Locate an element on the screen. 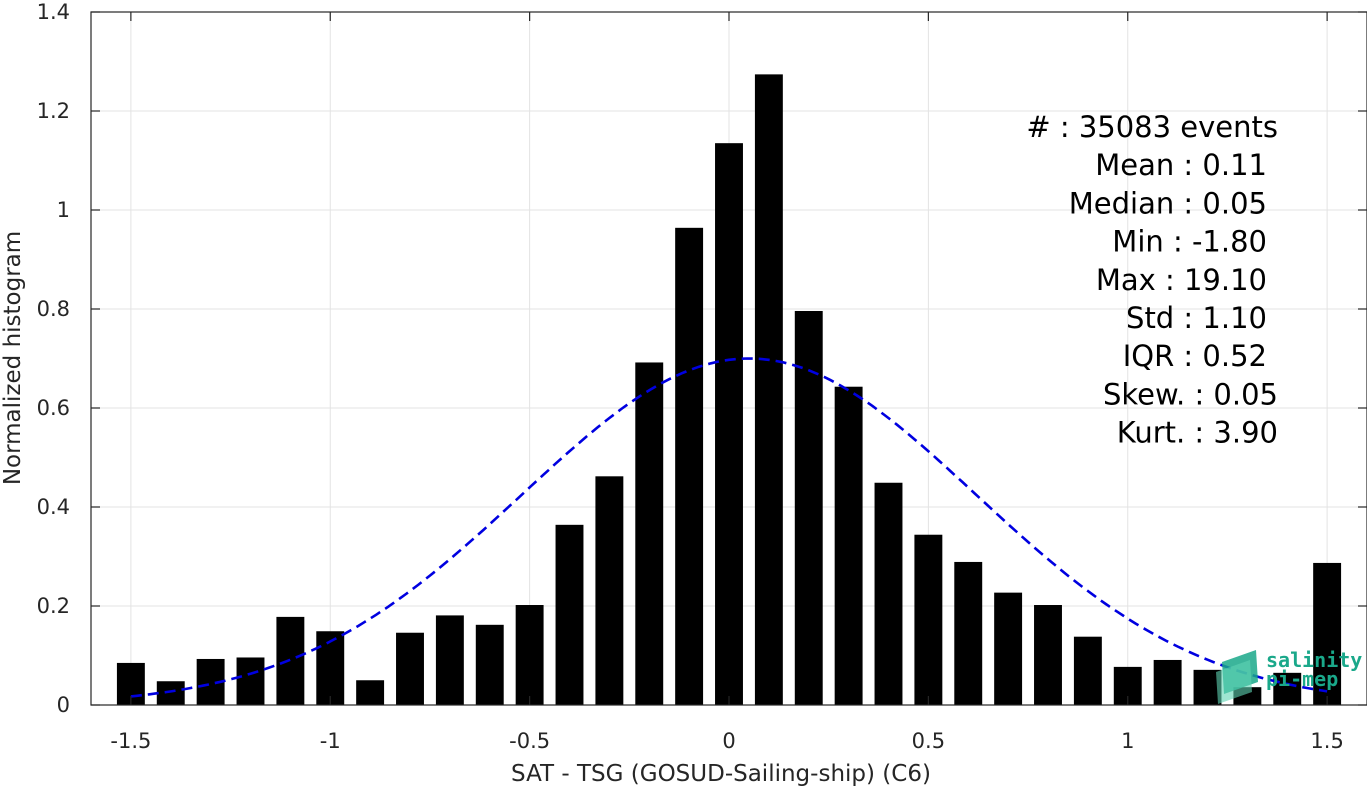 The width and height of the screenshot is (1367, 787). x-tick-label: 0.5 is located at coordinates (928, 741).